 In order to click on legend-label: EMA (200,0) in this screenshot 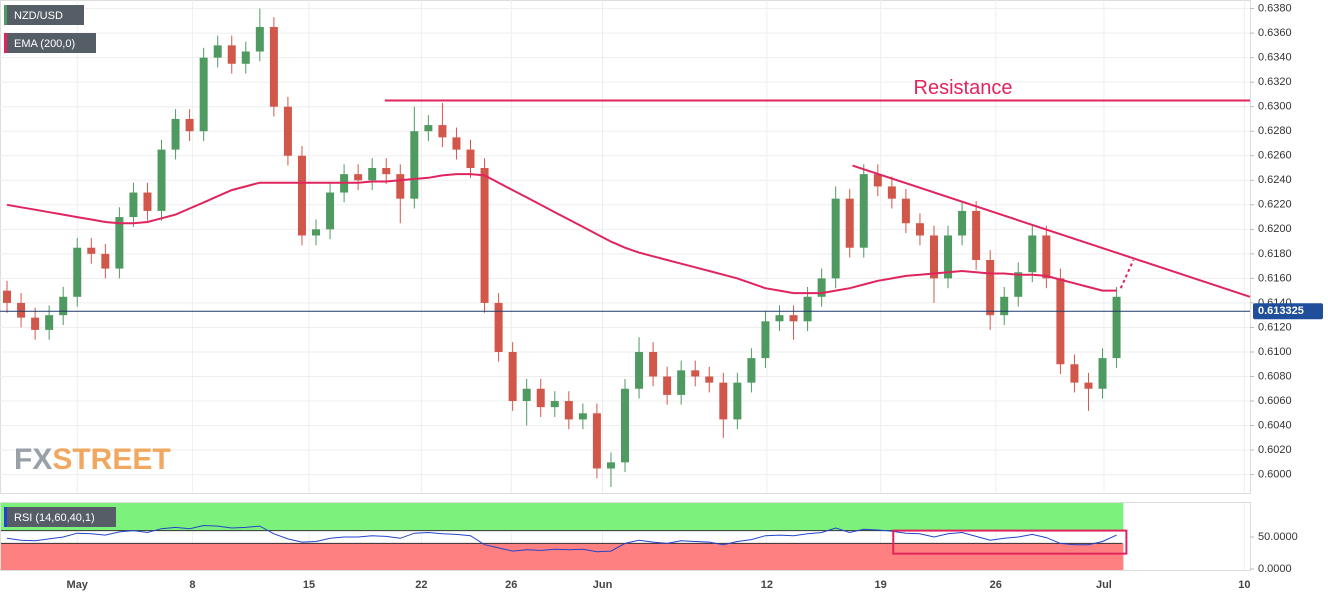, I will do `click(44, 44)`.